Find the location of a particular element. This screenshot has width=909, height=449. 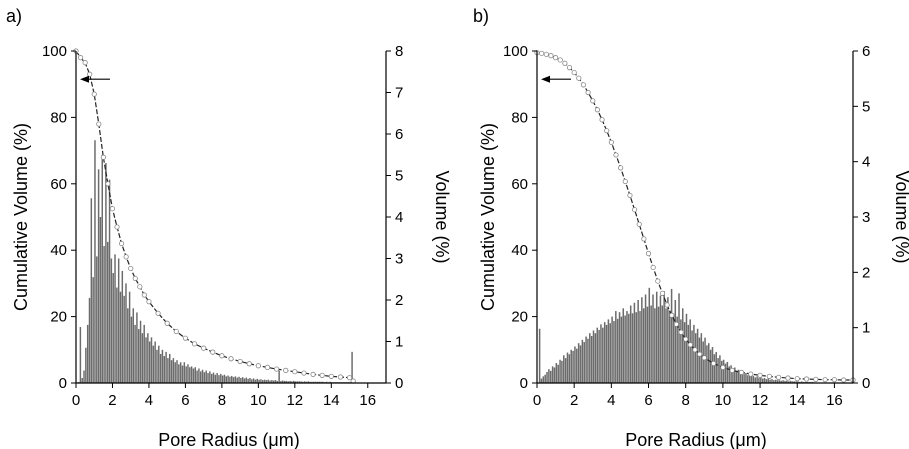

y2-tick-label: 1 is located at coordinates (866, 328).